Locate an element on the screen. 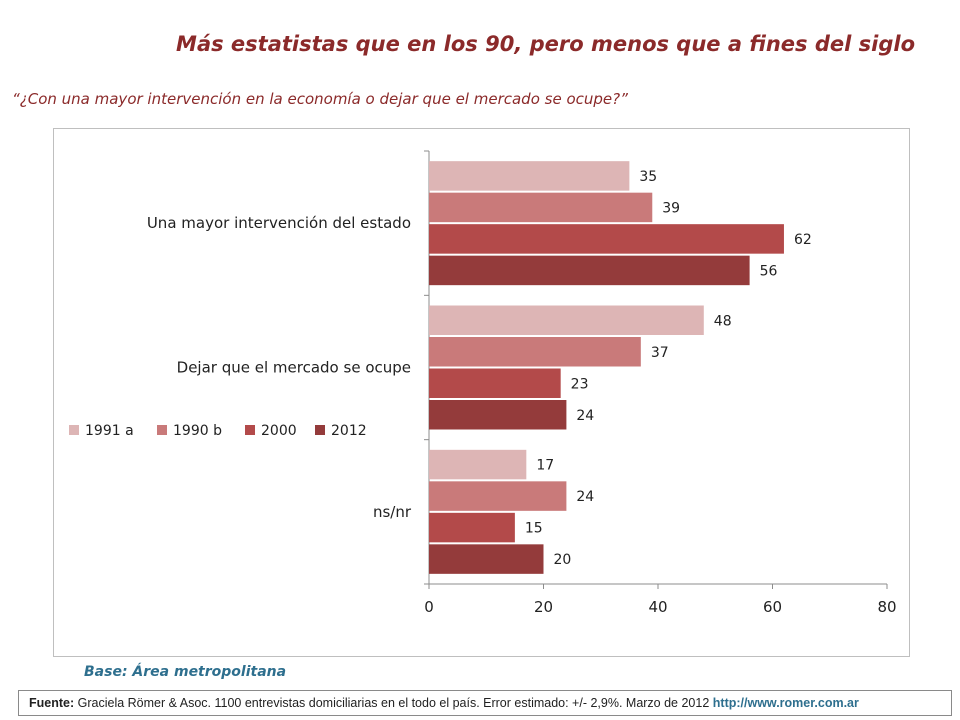  x-tick-label: 60 is located at coordinates (772, 607).